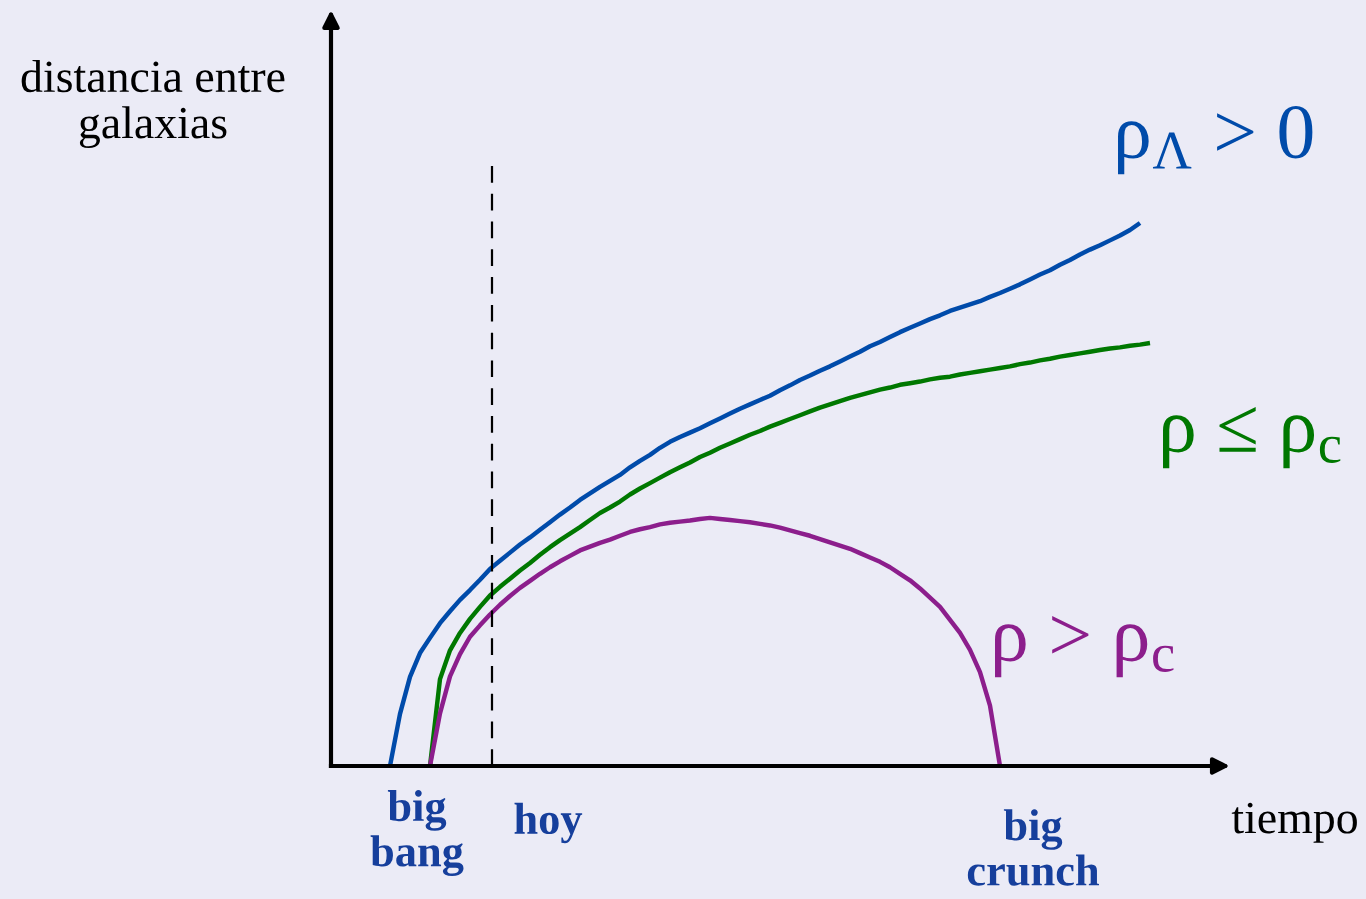  Describe the element at coordinates (548, 823) in the screenshot. I see `text: hoy` at that location.